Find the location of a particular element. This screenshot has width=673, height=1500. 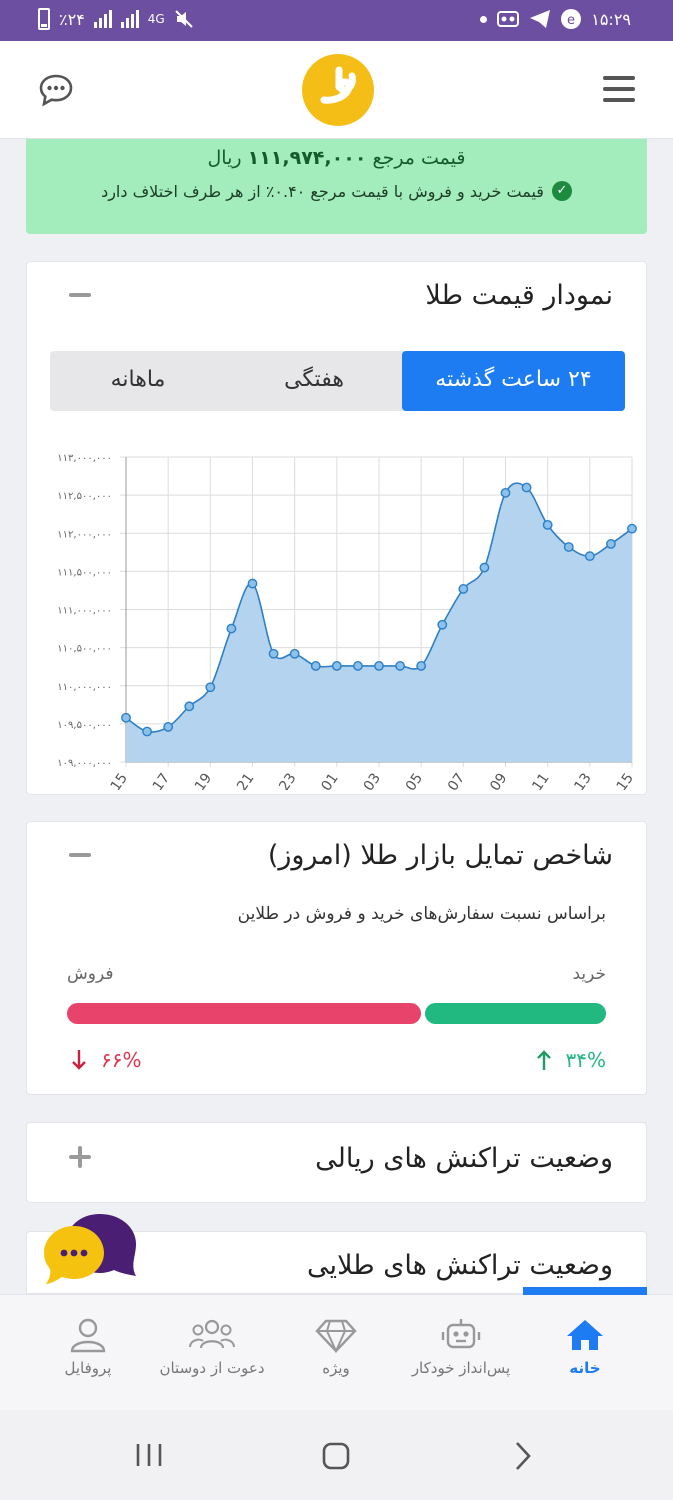

price-unit: ریال is located at coordinates (224, 158).